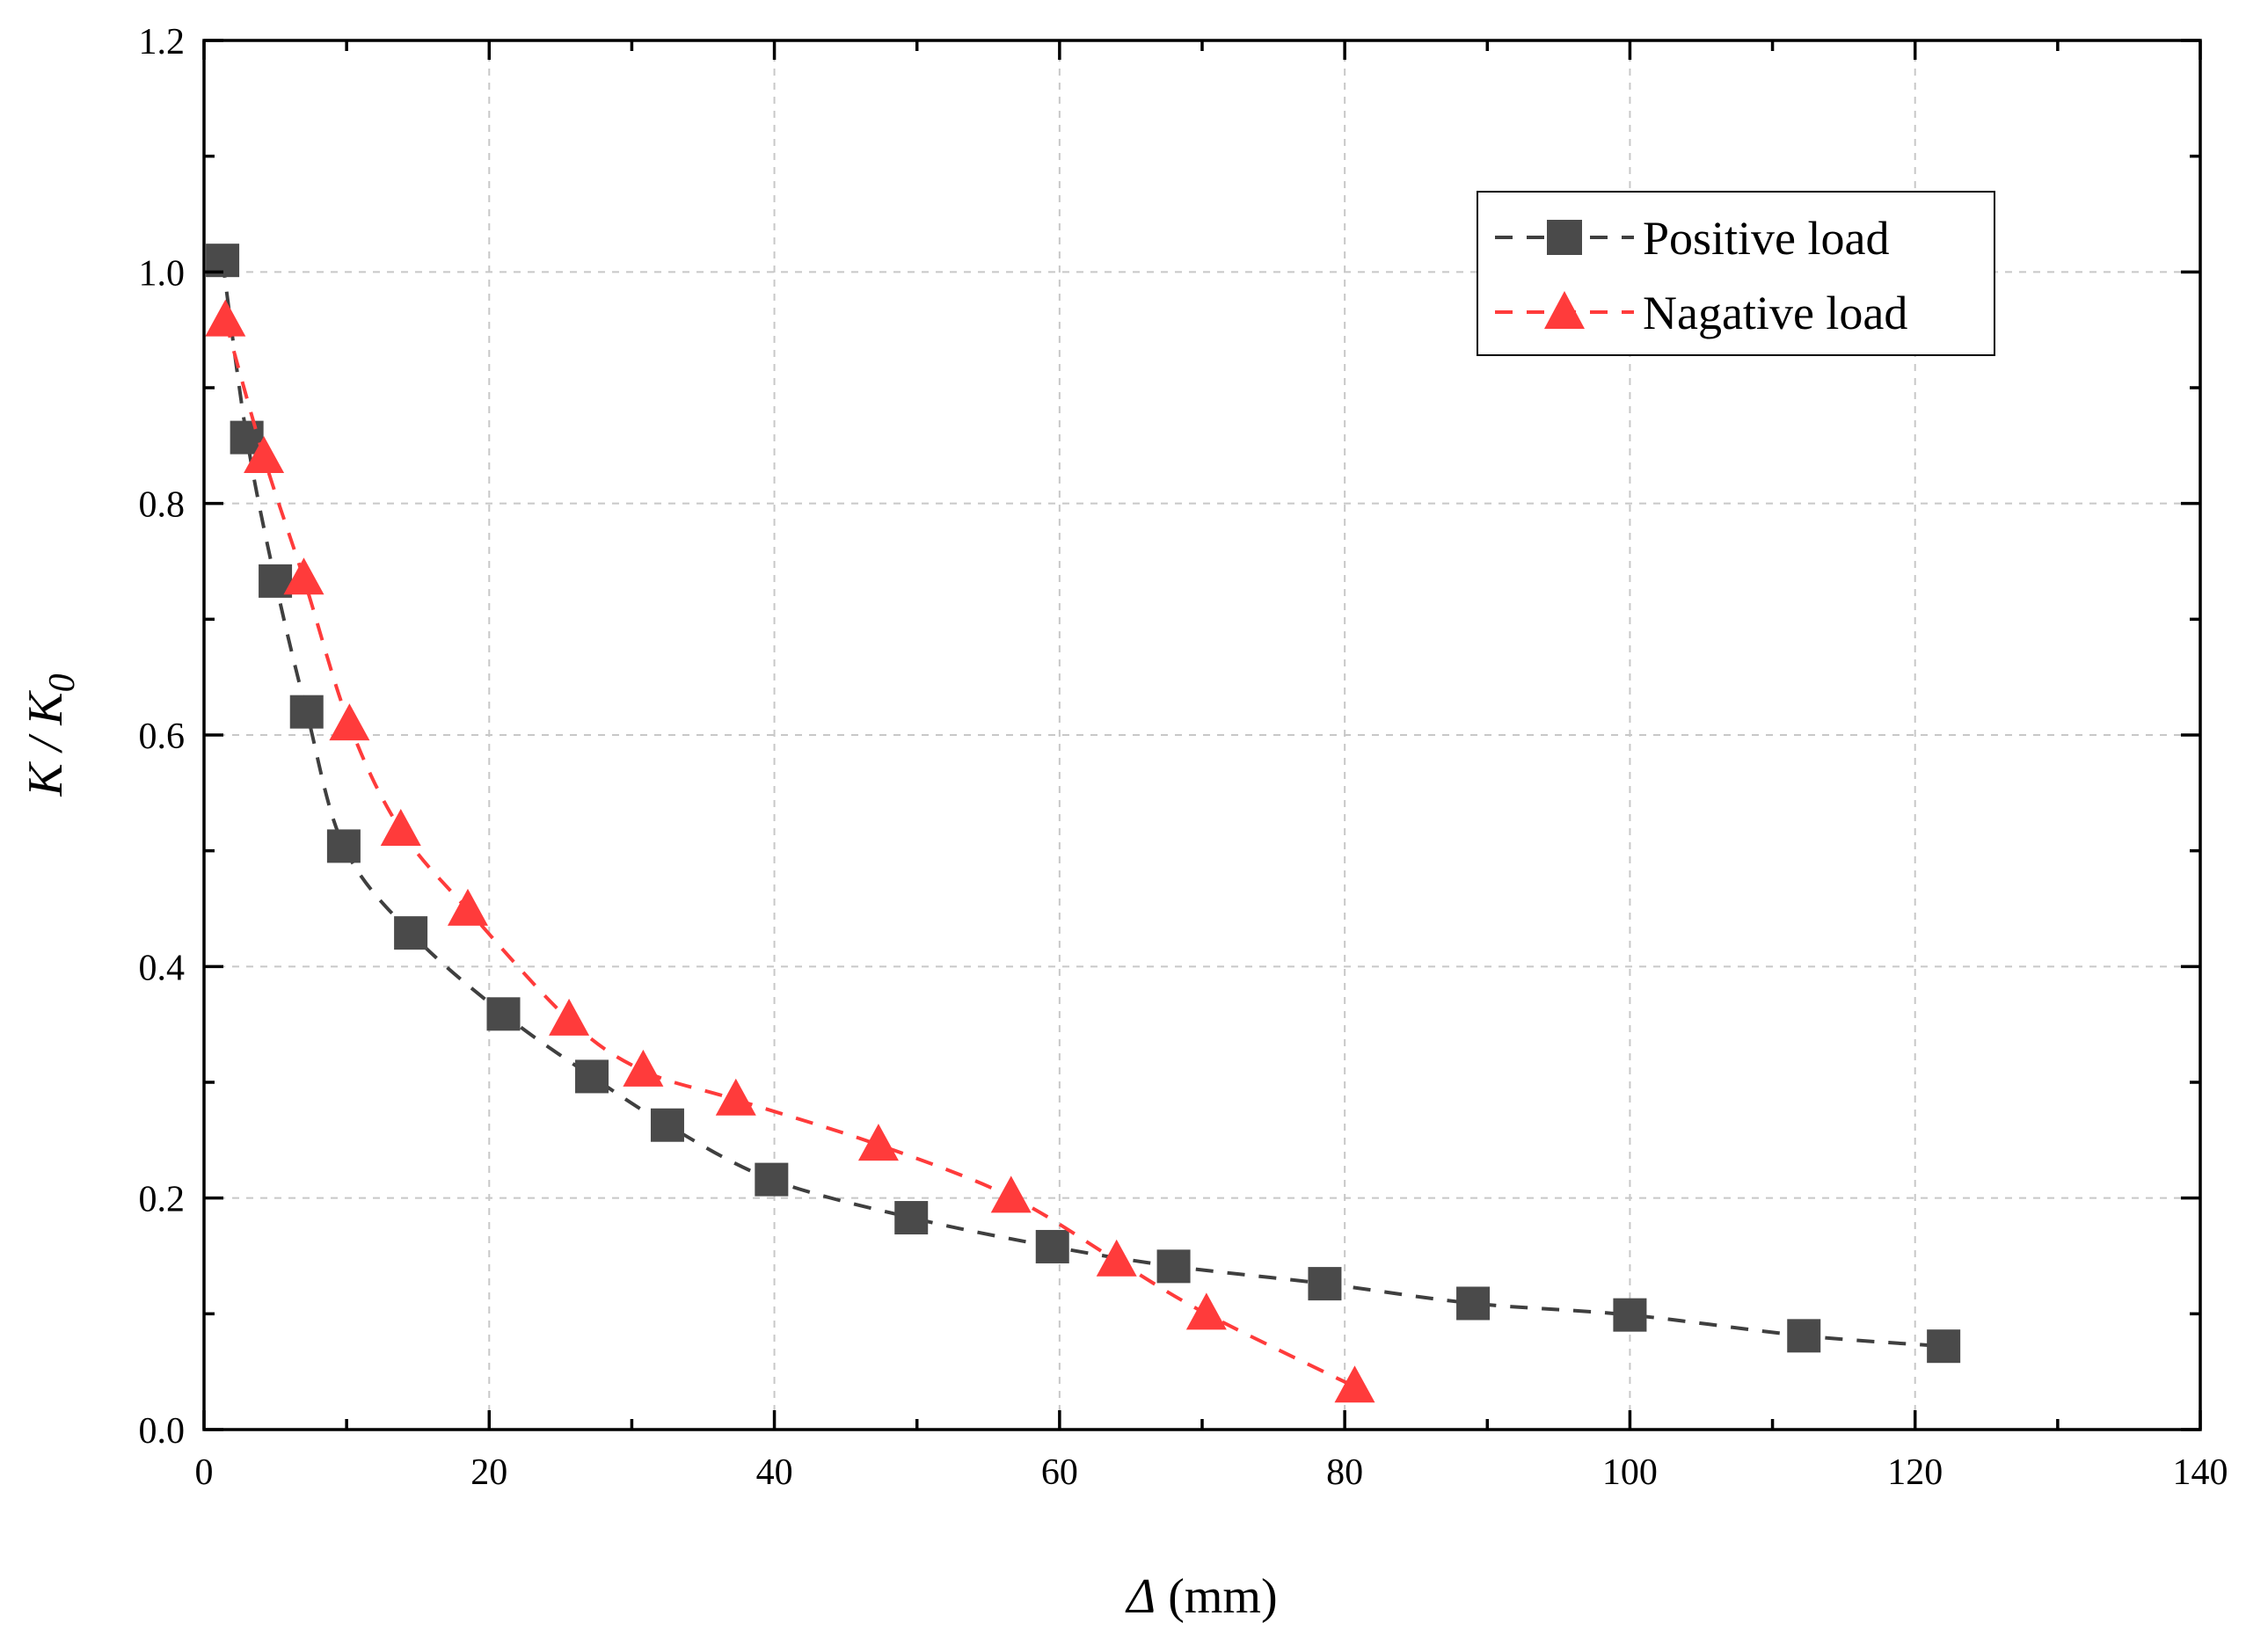 This screenshot has width=2246, height=1652. I want to click on x-tick-label: 80, so click(1344, 1473).